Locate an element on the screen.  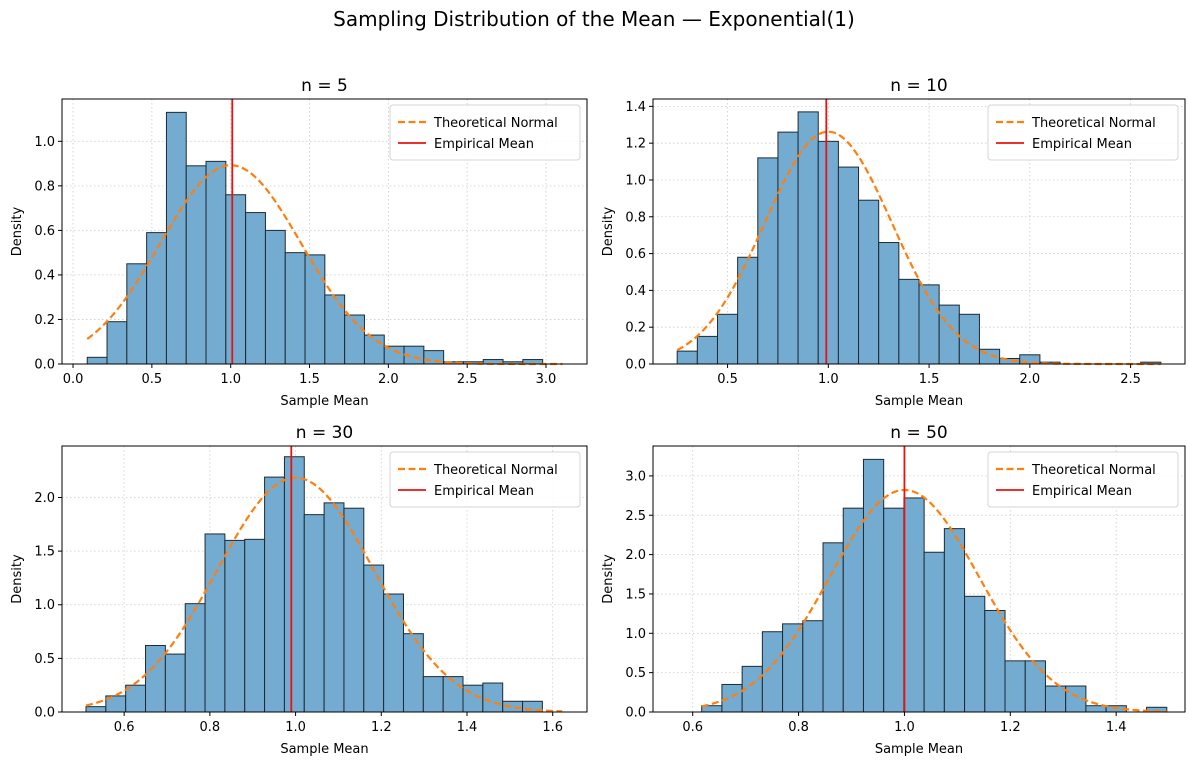
x-tick-label: 2.0 is located at coordinates (1029, 379).